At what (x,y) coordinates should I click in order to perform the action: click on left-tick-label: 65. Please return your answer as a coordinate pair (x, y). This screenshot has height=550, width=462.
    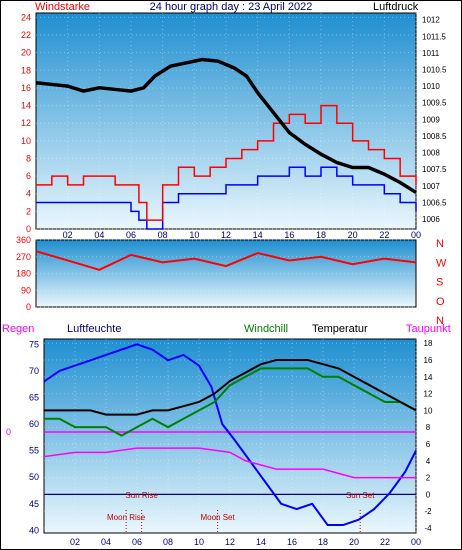
    Looking at the image, I should click on (34, 397).